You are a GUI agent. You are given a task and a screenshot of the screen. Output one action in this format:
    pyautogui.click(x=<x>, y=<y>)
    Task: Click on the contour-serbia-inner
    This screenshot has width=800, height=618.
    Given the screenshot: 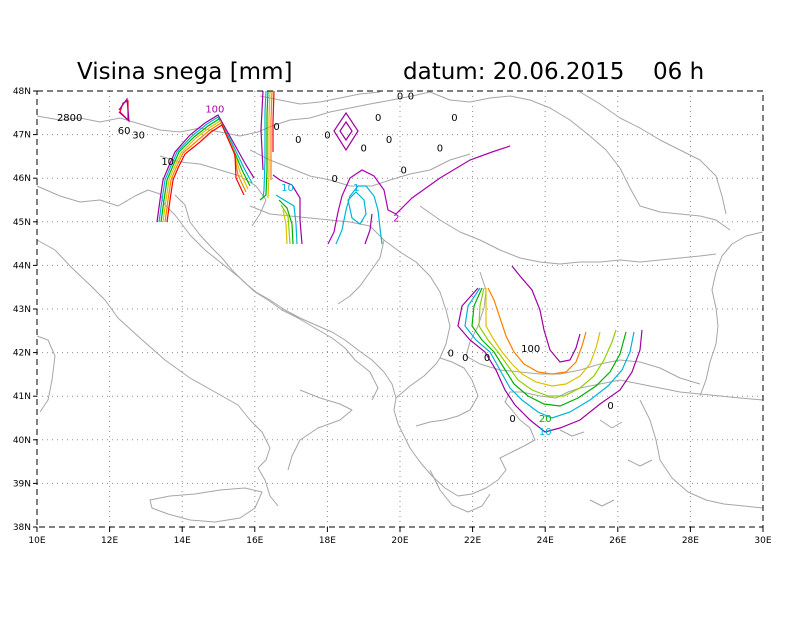 What is the action you would take?
    pyautogui.click(x=357, y=208)
    